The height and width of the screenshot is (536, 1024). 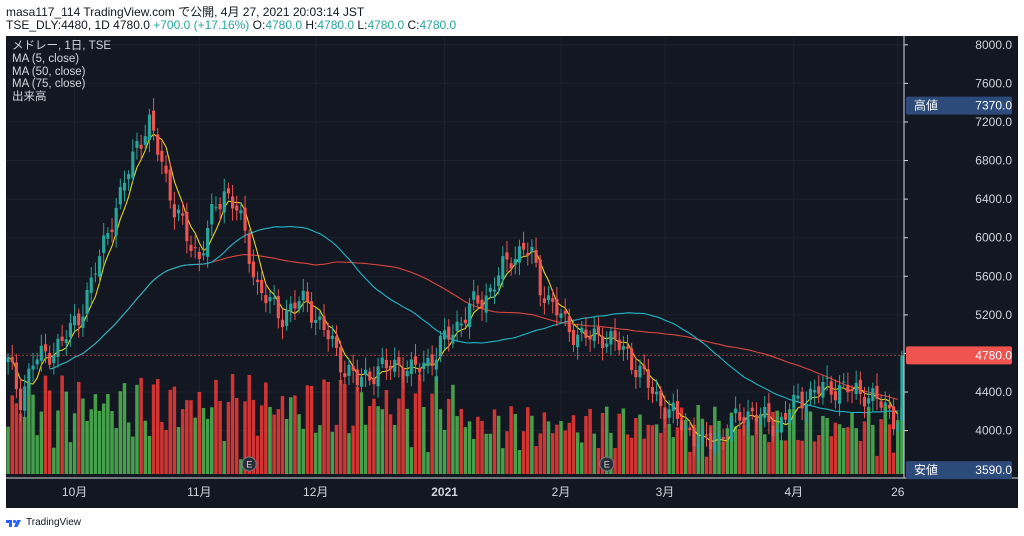 What do you see at coordinates (926, 469) in the screenshot?
I see `price-label-name: 安値` at bounding box center [926, 469].